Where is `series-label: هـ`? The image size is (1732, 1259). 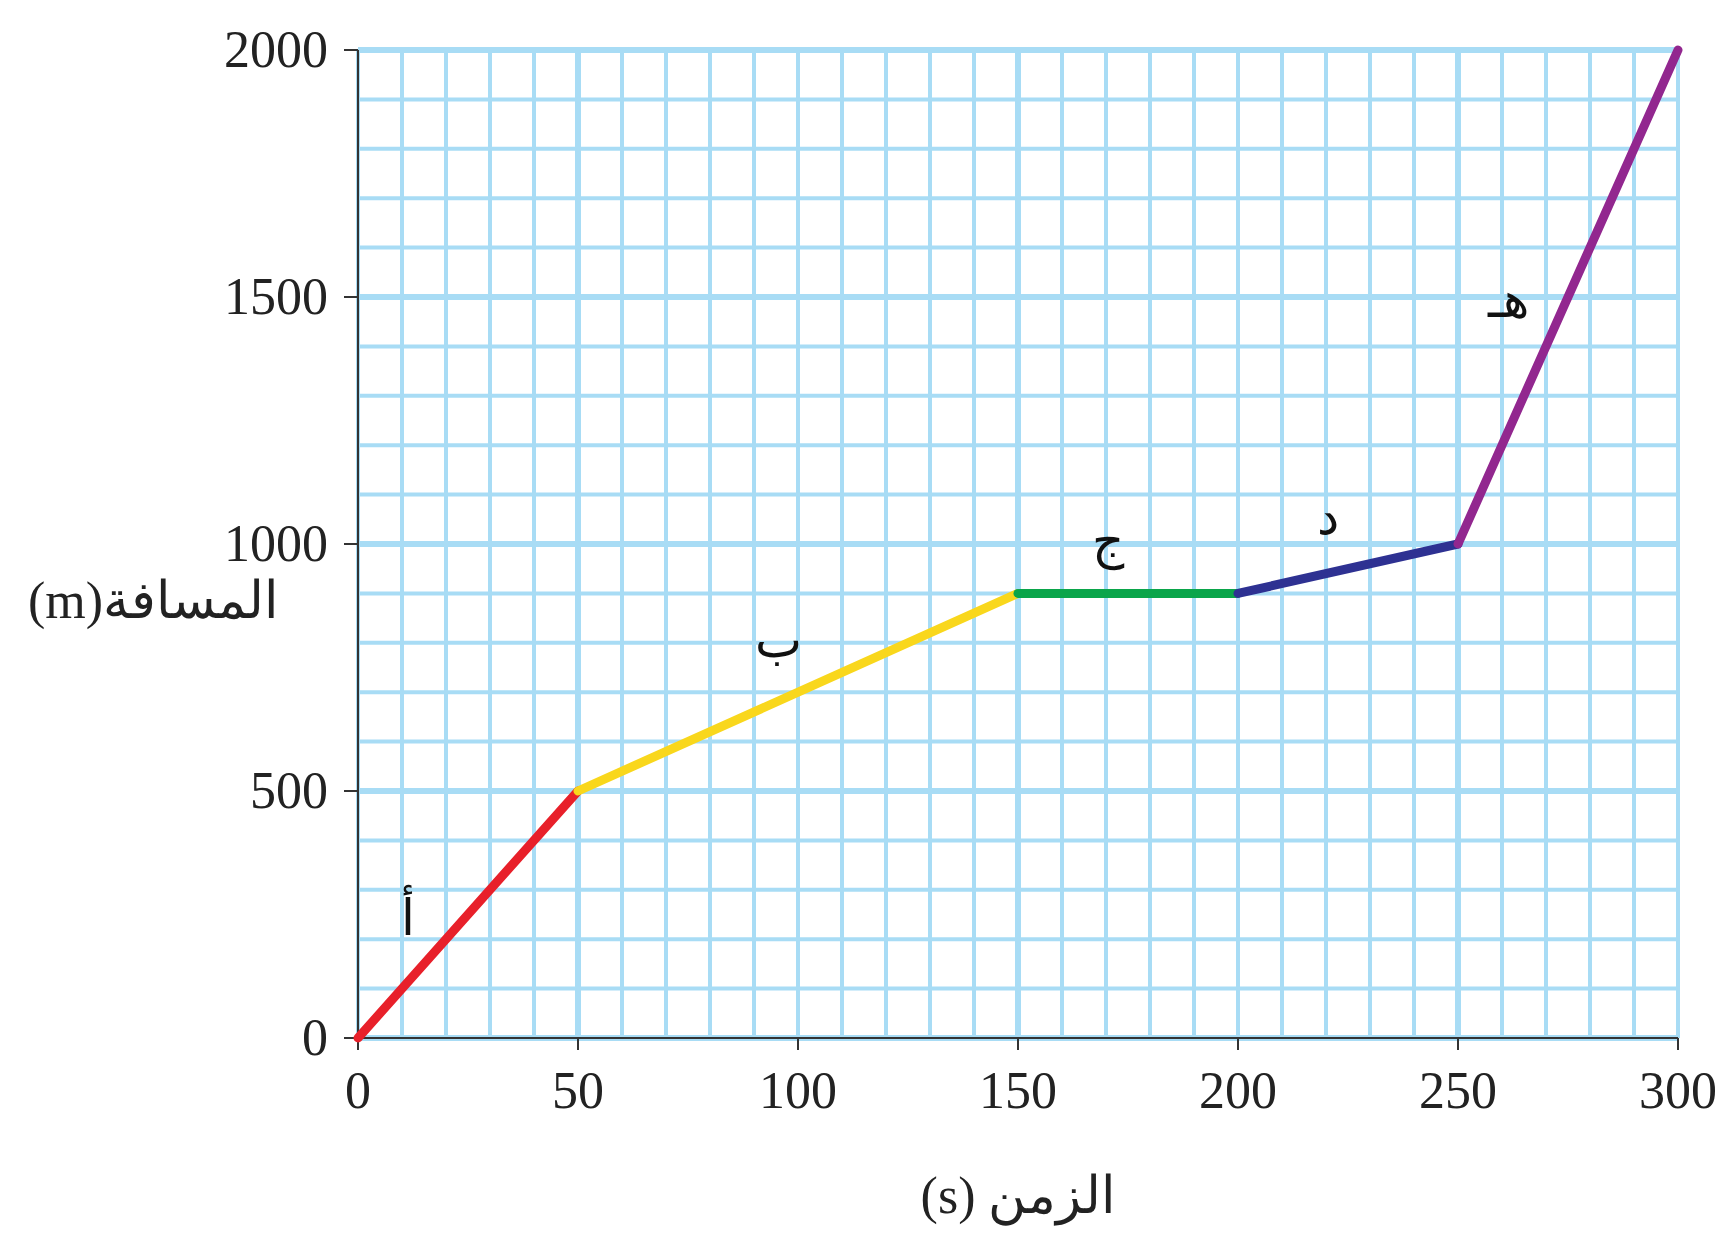 series-label: هـ is located at coordinates (1507, 300).